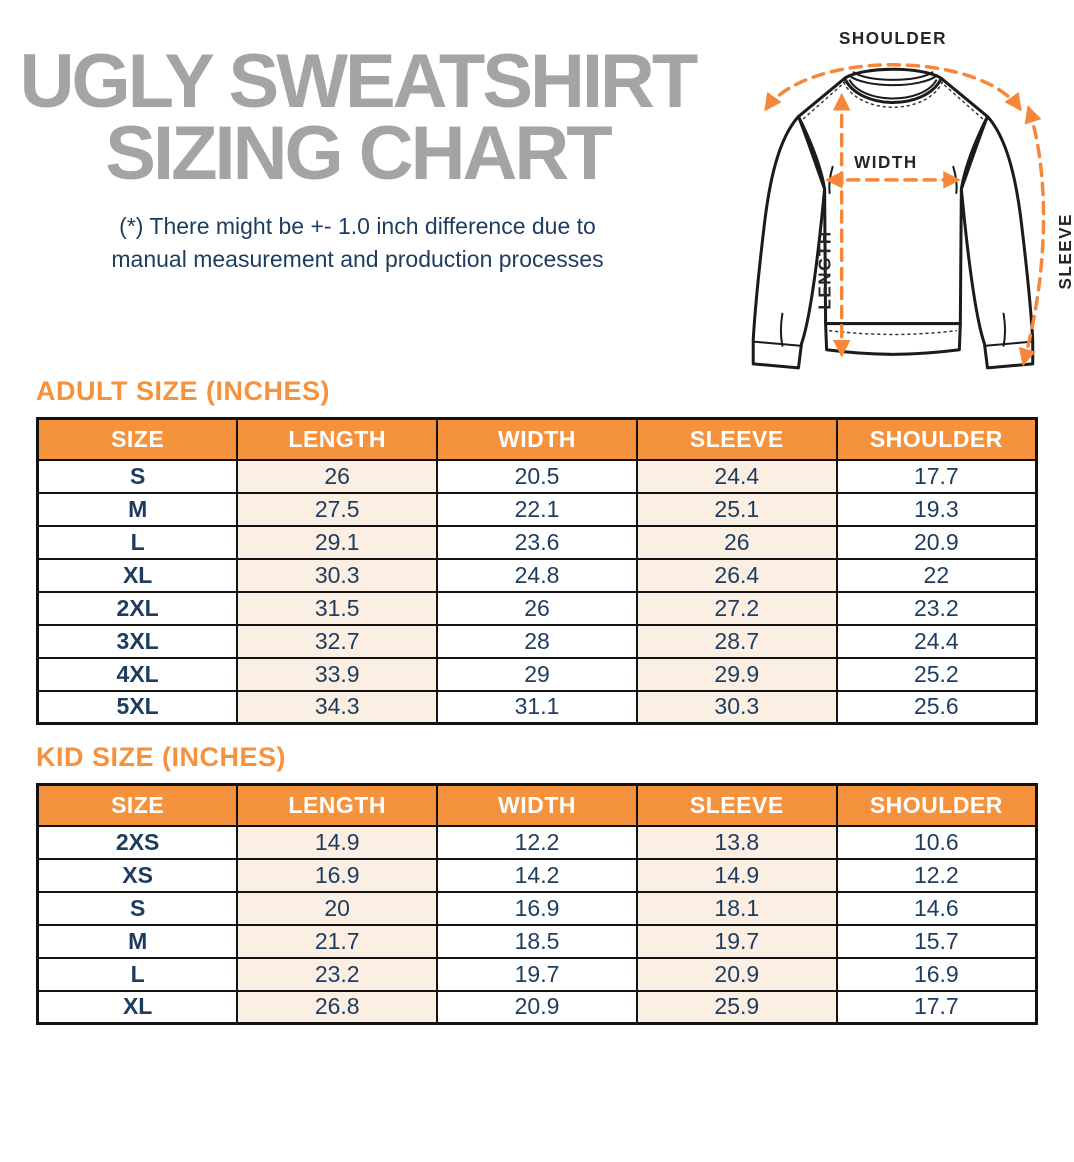  What do you see at coordinates (337, 674) in the screenshot?
I see `length-cell: 33.9` at bounding box center [337, 674].